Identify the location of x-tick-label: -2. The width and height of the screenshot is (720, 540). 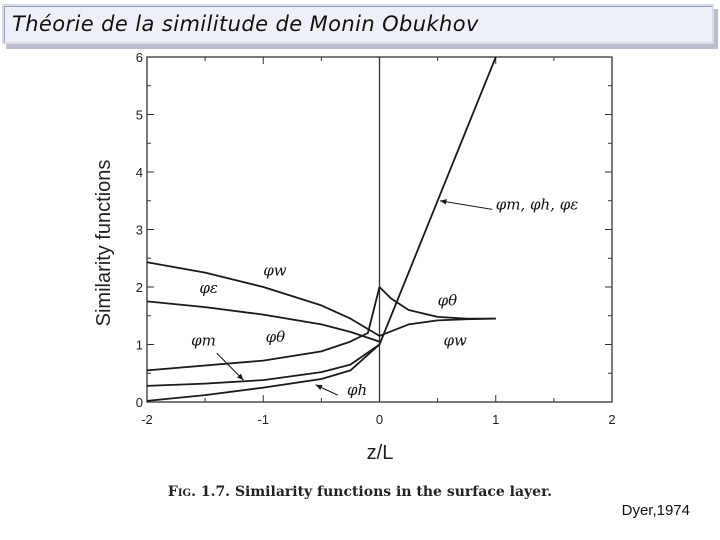
(147, 419).